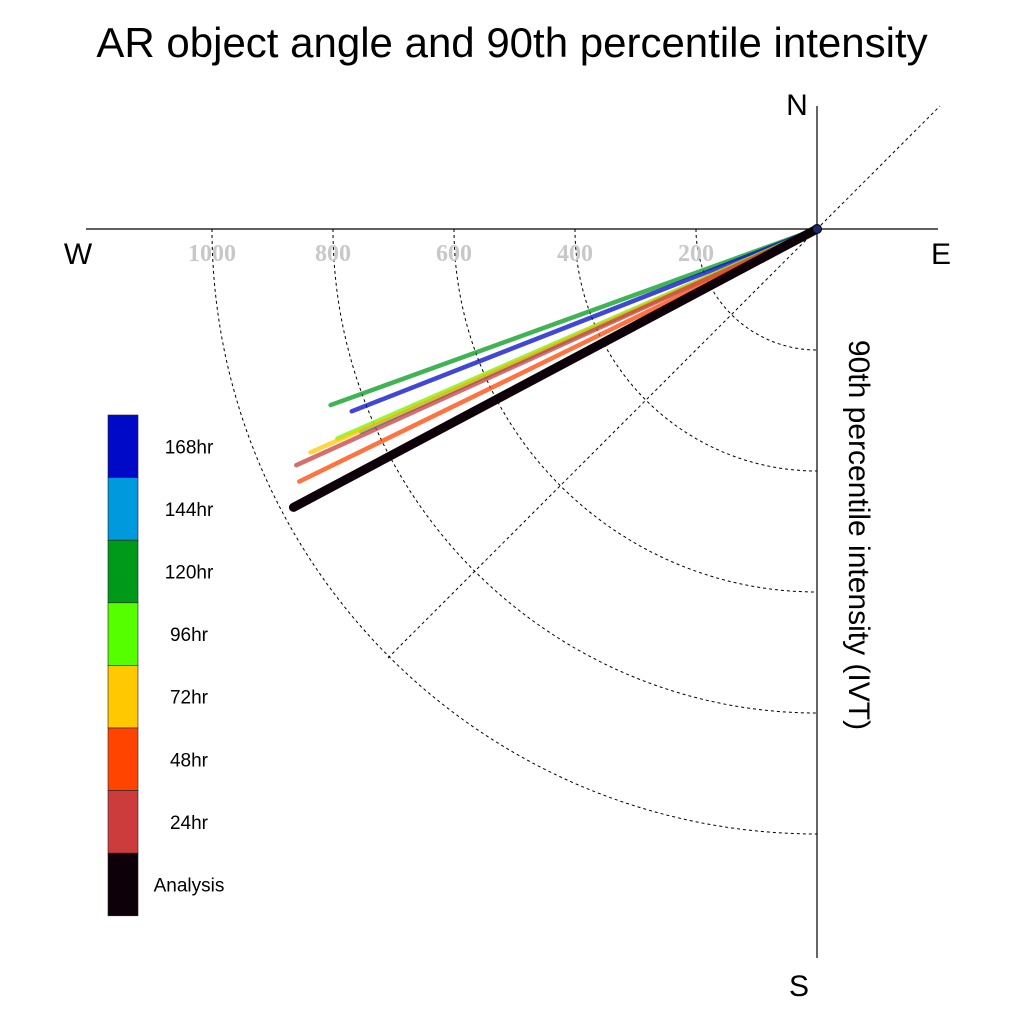  Describe the element at coordinates (575, 254) in the screenshot. I see `radial-tick-label: 400` at that location.